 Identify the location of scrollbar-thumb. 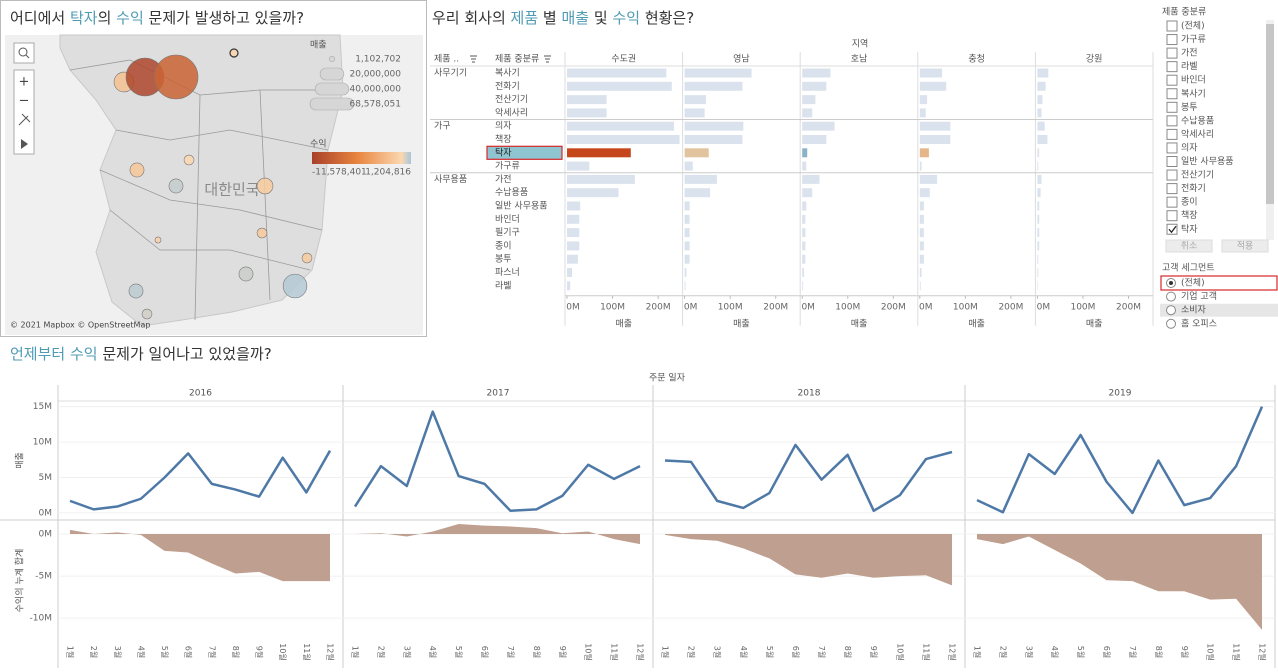
(1270, 114).